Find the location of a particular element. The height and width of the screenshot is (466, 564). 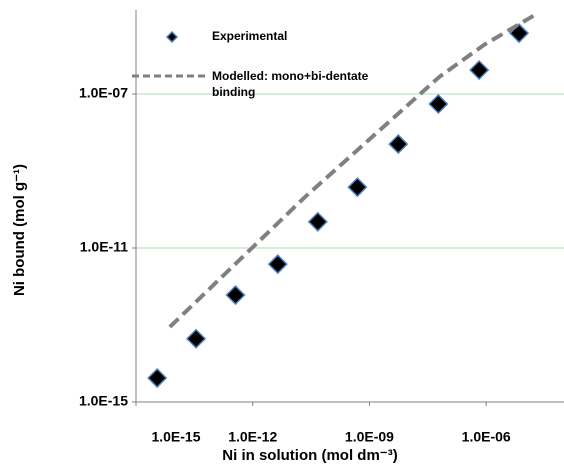

legend-label: Modelled: mono+bi-dentate binding is located at coordinates (290, 84).